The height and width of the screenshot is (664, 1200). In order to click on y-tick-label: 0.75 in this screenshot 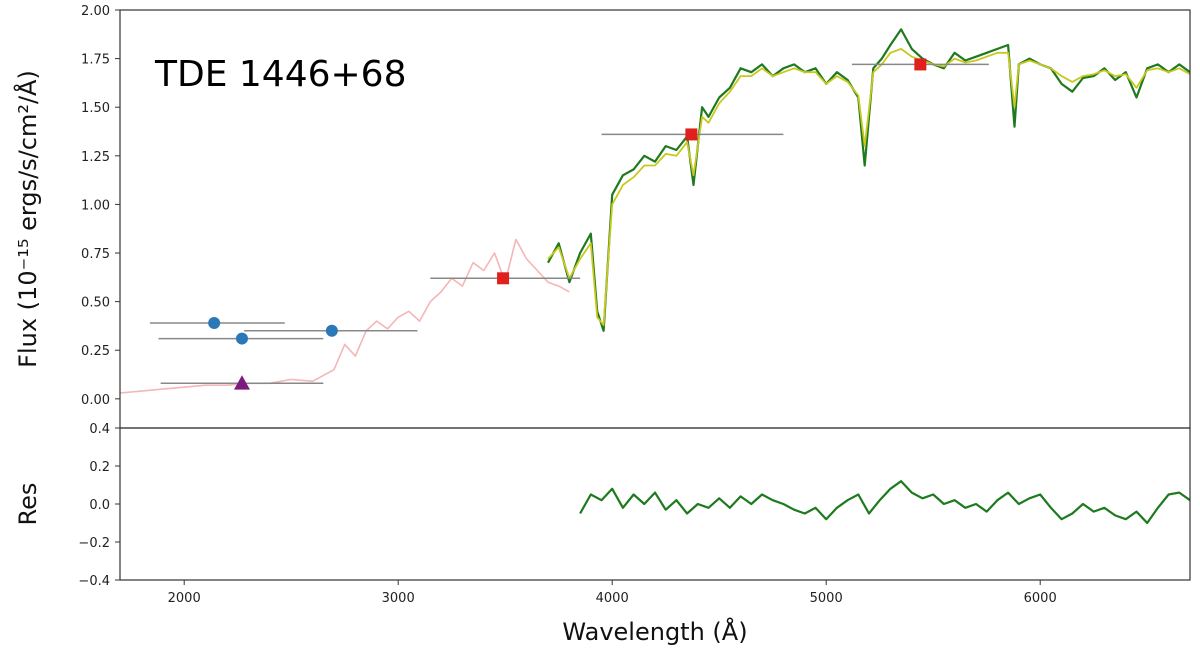, I will do `click(95, 254)`.